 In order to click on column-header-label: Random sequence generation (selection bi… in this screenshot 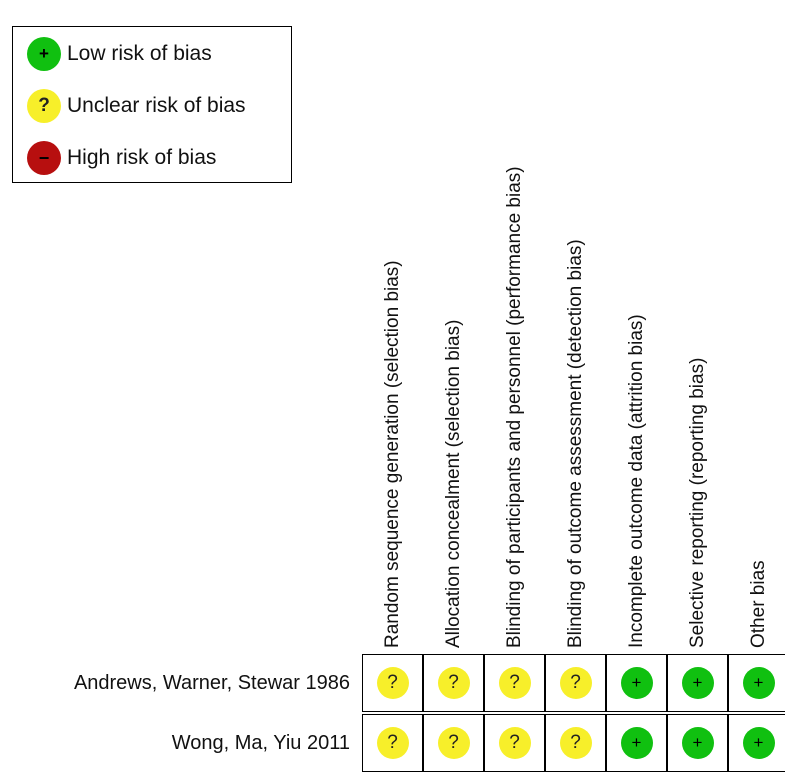, I will do `click(392, 454)`.